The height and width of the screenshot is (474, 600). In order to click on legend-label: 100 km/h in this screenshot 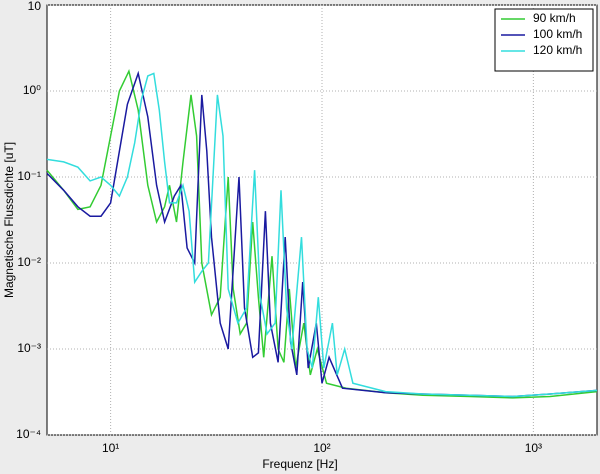, I will do `click(557, 34)`.